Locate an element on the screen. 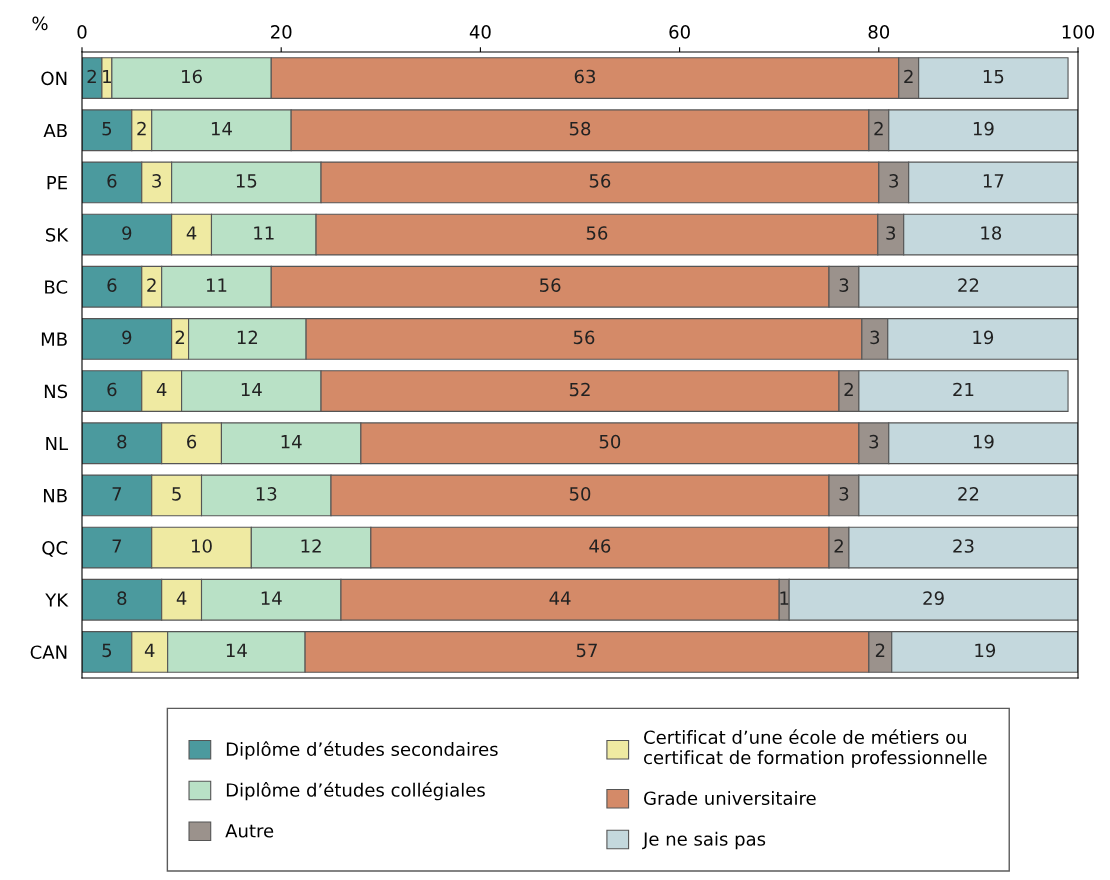  y-tick-label: AB is located at coordinates (55, 130).